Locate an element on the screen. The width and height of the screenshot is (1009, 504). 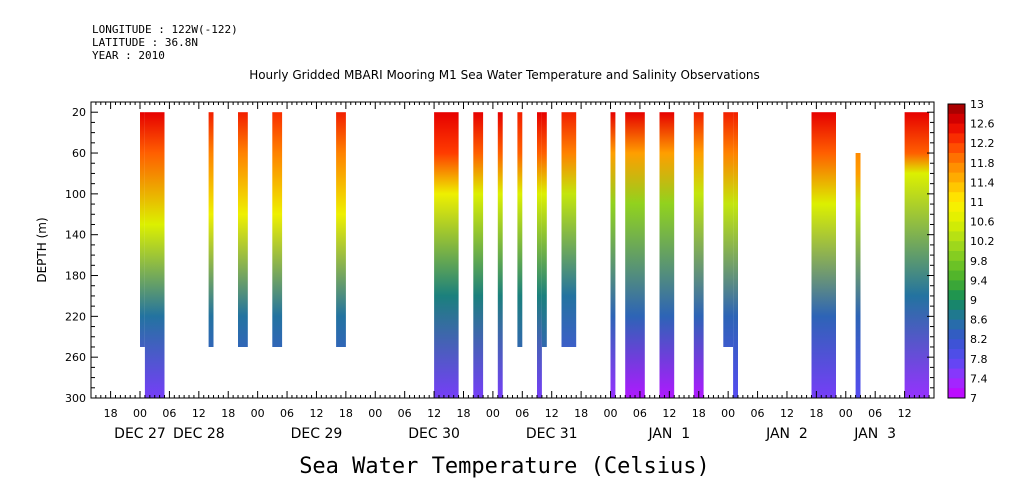
x-date-label: DEC 30 is located at coordinates (434, 434).